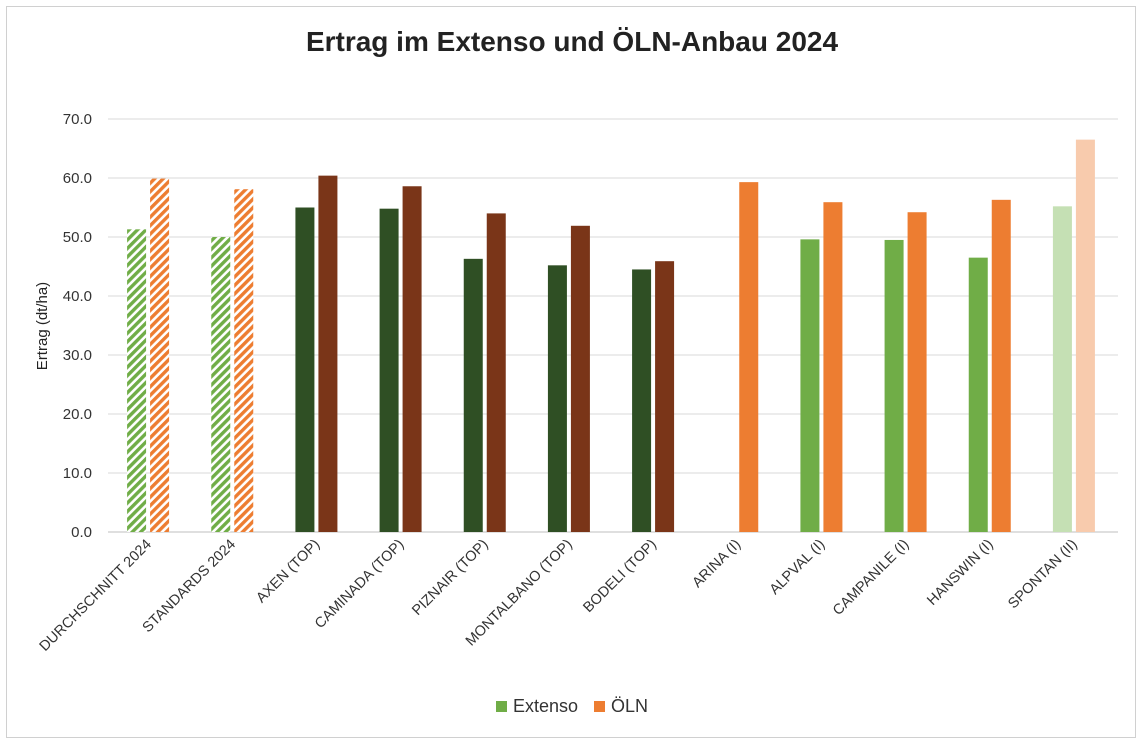 The width and height of the screenshot is (1144, 746). What do you see at coordinates (288, 572) in the screenshot?
I see `x-tick-label: AXEN (TOP)` at bounding box center [288, 572].